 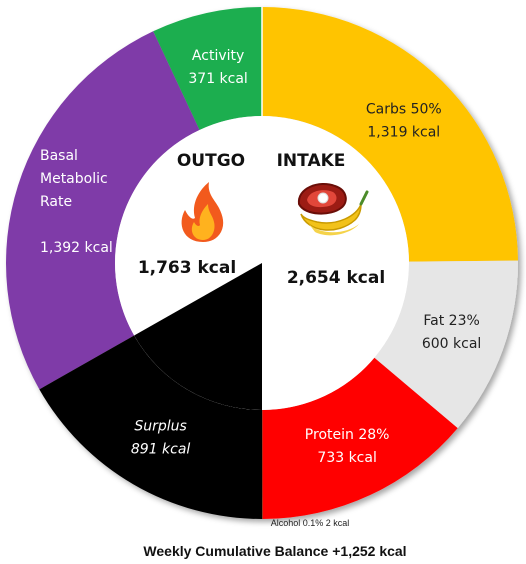 What do you see at coordinates (310, 523) in the screenshot?
I see `alcohol-note: Alcohol 0.1% 2 kcal` at bounding box center [310, 523].